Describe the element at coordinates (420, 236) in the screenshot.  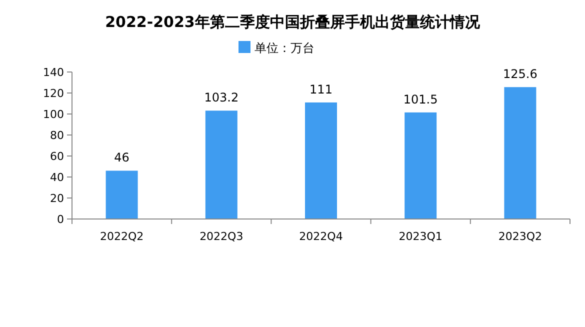
I see `x-tick-label: 2023Q1` at that location.